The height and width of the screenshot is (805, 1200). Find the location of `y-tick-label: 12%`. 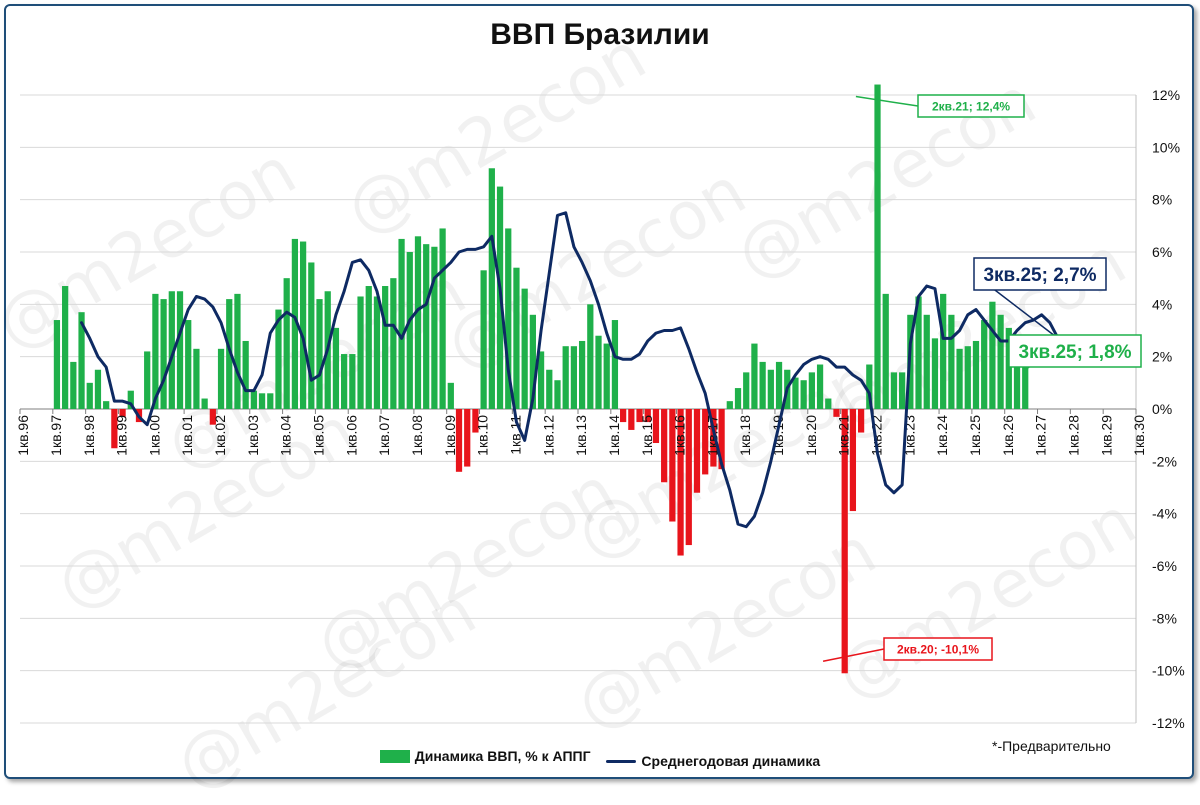

y-tick-label: 12% is located at coordinates (1166, 95).